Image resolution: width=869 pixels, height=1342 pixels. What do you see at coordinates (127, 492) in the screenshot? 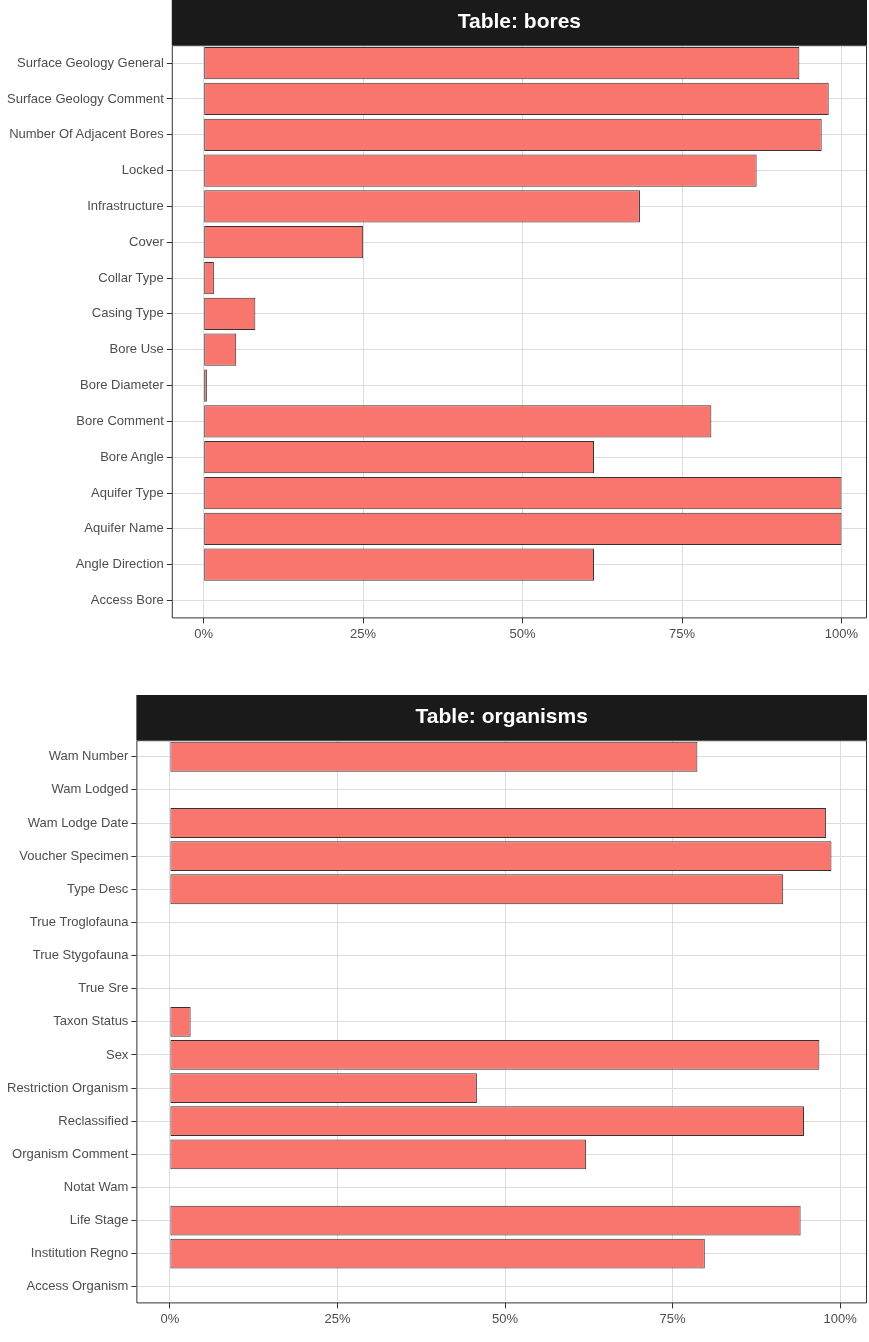
I see `y-tick-label: Aquifer Type` at bounding box center [127, 492].